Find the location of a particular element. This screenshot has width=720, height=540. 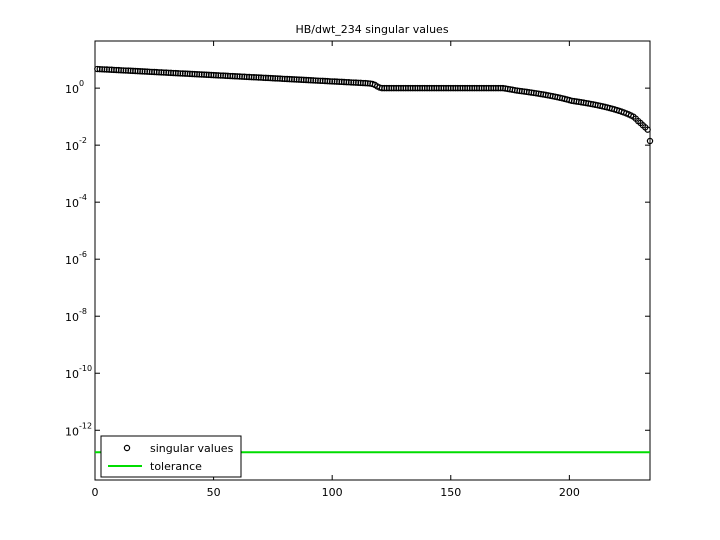

y-tick-label: 10⁻⁸ is located at coordinates (76, 315).